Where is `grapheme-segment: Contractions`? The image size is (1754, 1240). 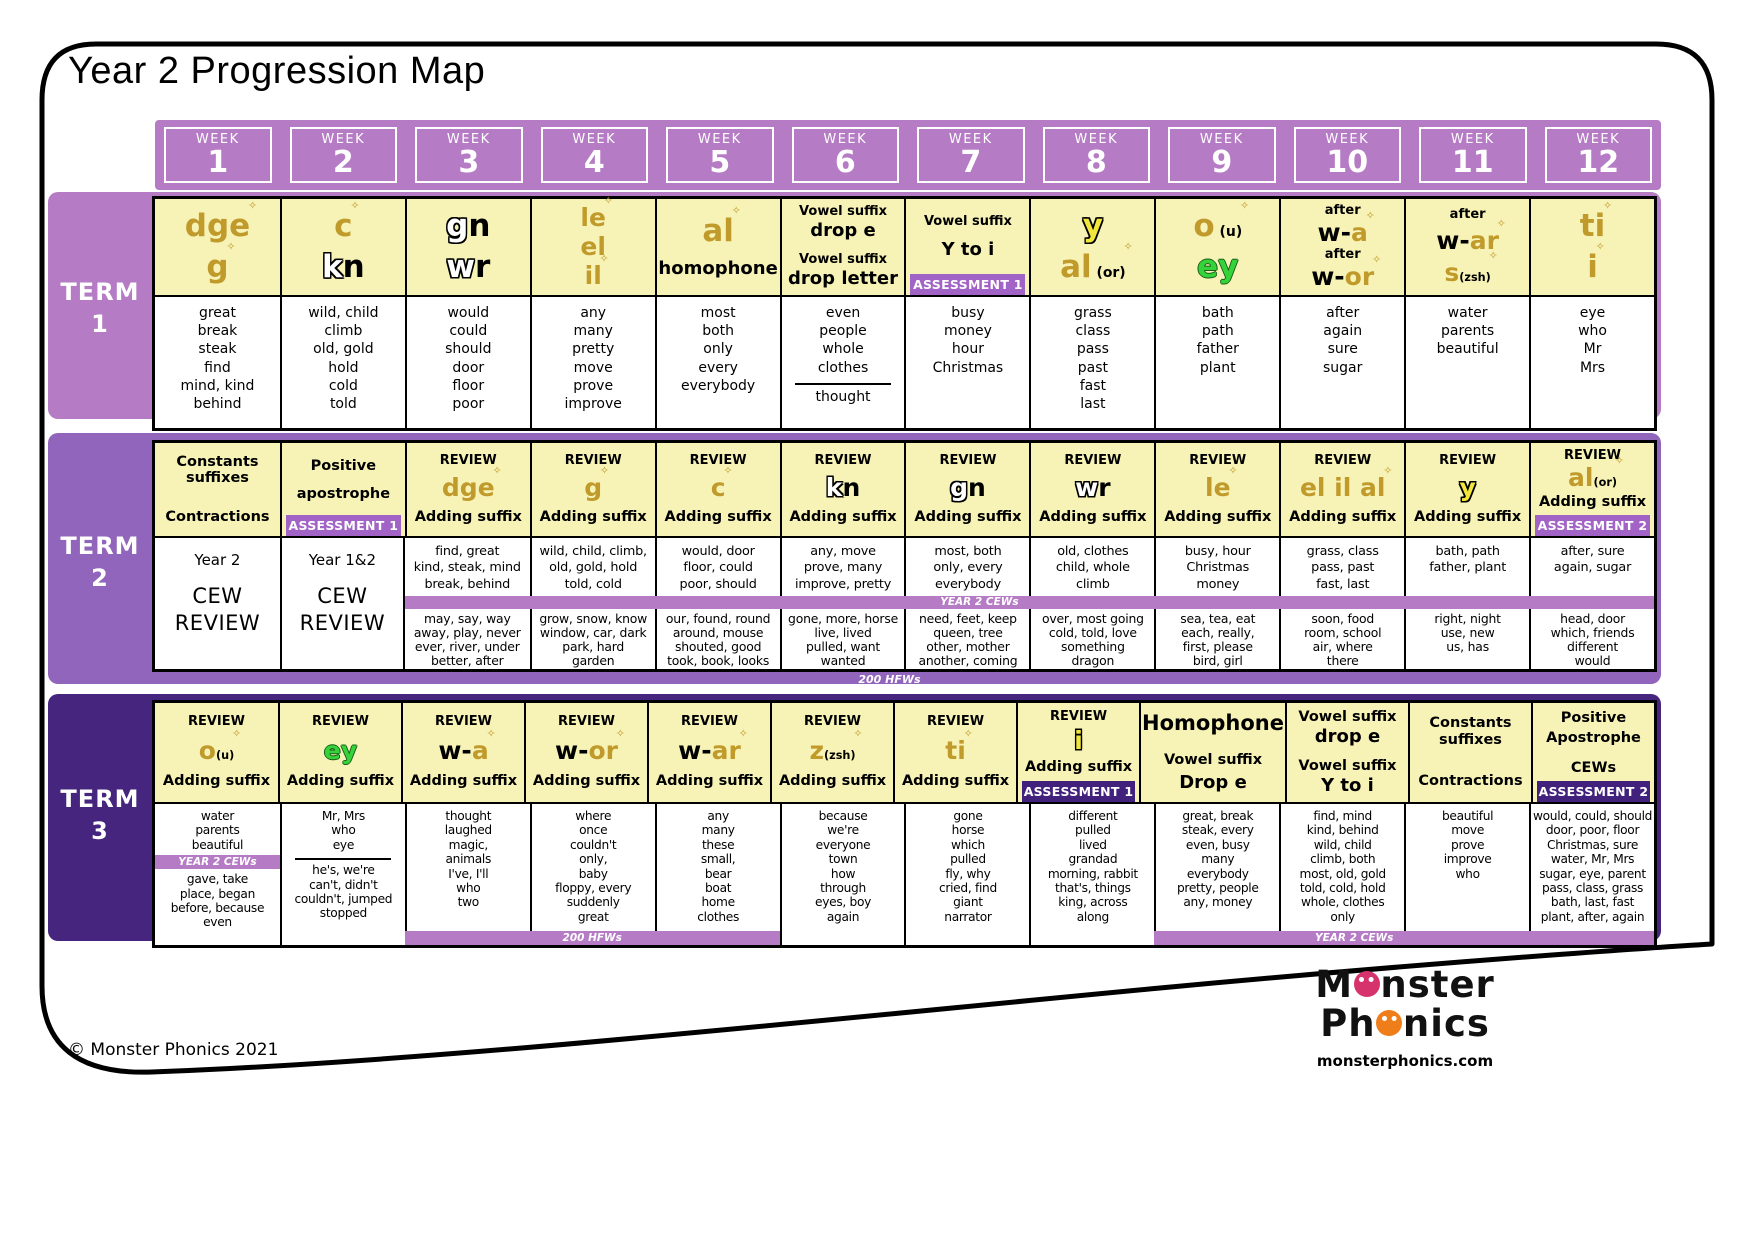
grapheme-segment: Contractions is located at coordinates (1470, 781).